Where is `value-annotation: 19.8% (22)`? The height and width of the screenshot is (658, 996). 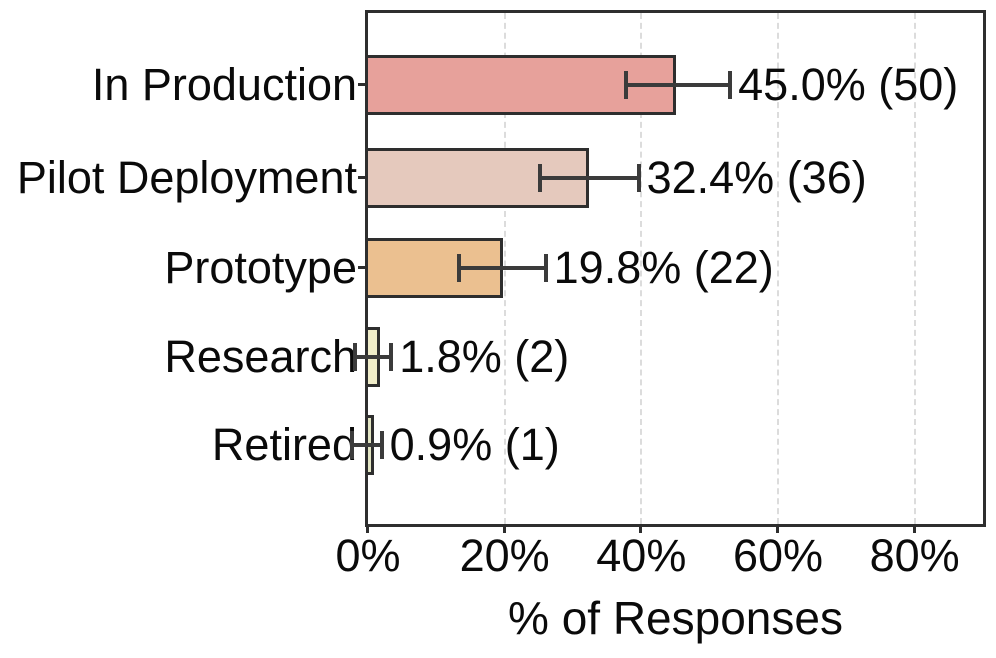
value-annotation: 19.8% (22) is located at coordinates (663, 267).